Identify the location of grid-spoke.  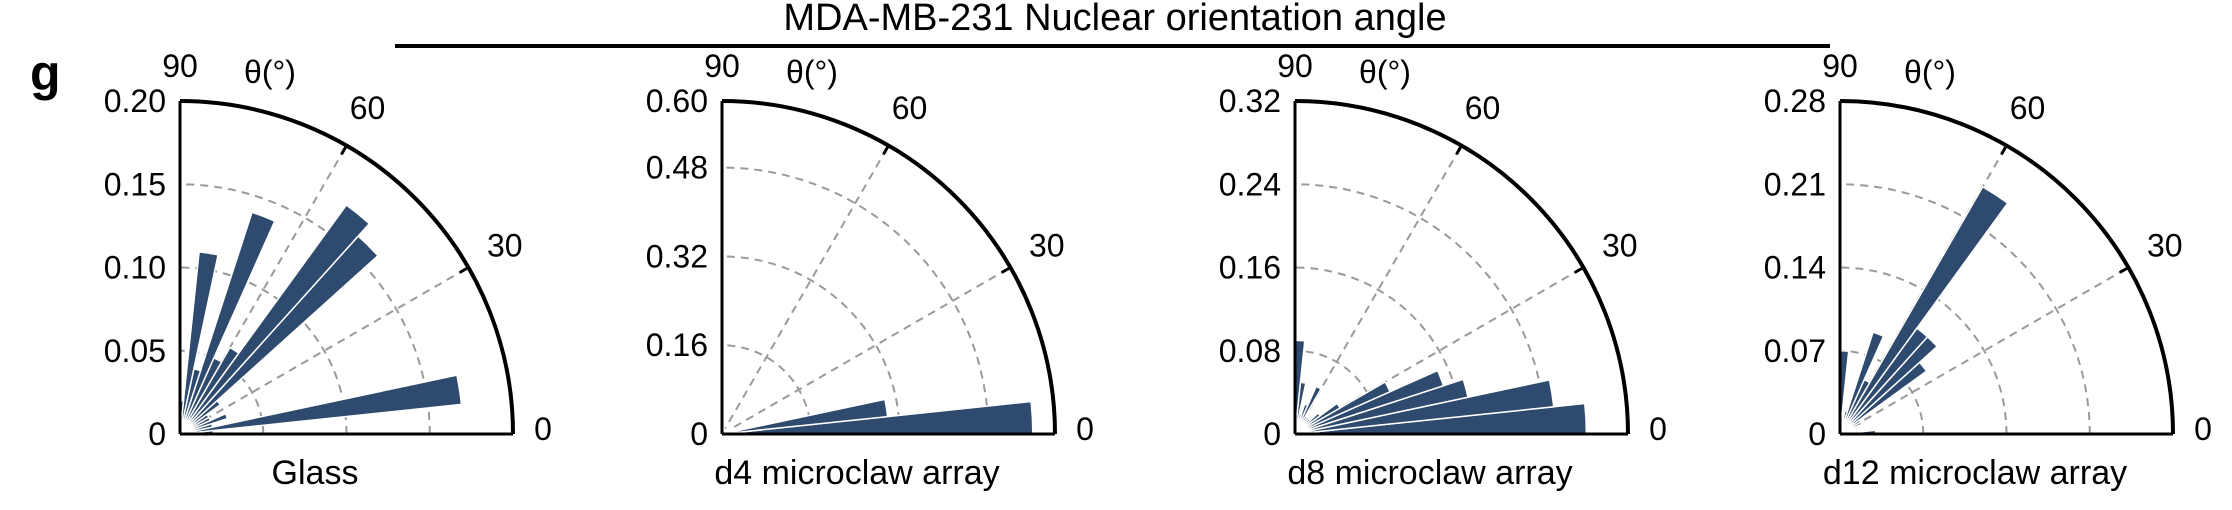
(805, 290).